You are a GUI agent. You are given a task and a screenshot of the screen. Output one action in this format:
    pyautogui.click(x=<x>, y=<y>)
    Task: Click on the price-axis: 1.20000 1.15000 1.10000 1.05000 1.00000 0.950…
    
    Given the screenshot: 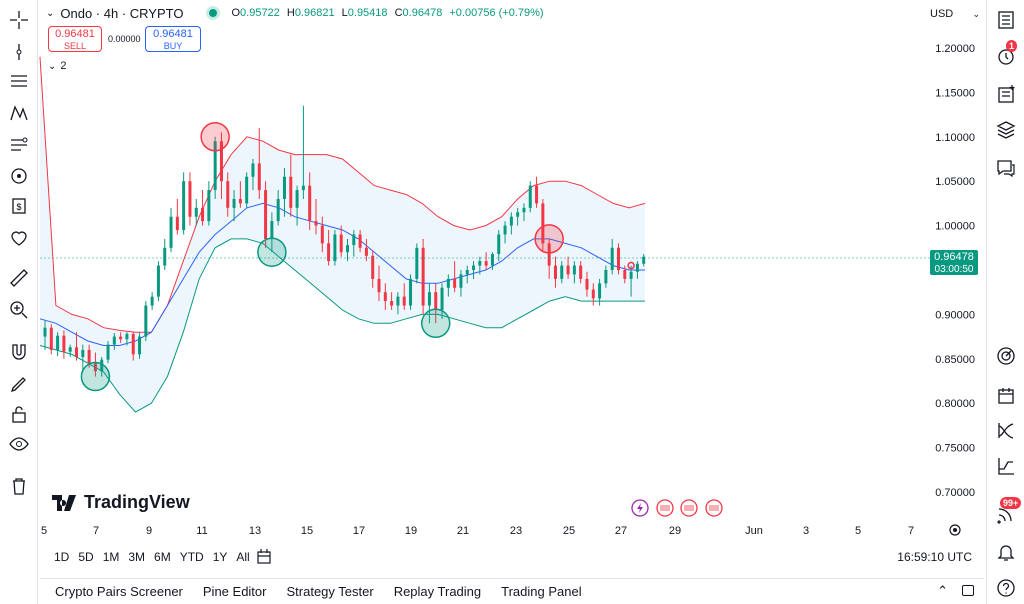 What is the action you would take?
    pyautogui.click(x=955, y=271)
    